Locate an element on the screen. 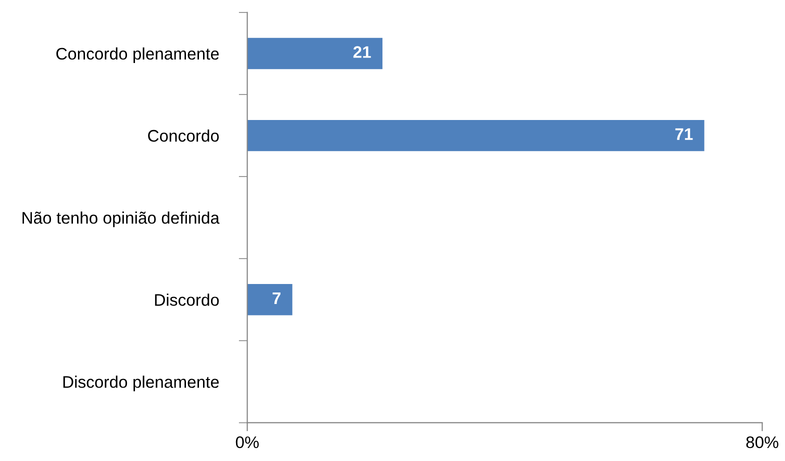 Image resolution: width=785 pixels, height=461 pixels. data-label: 21 is located at coordinates (362, 52).